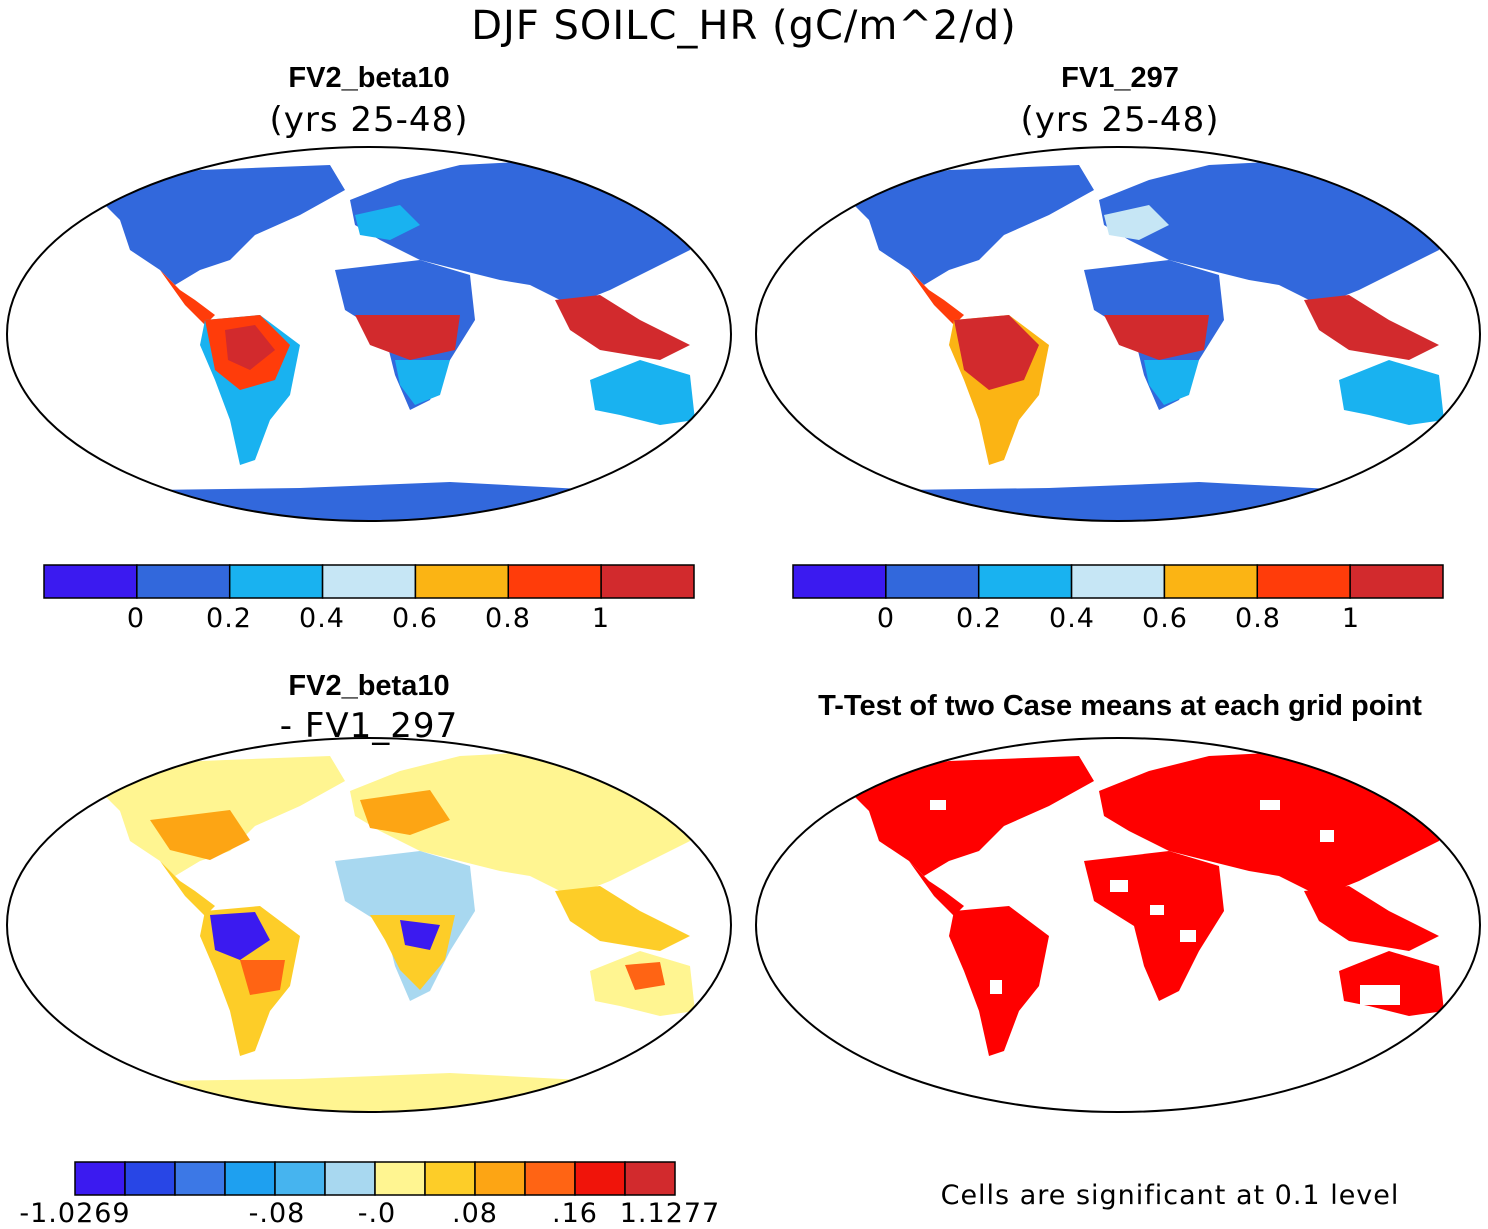  What do you see at coordinates (1258, 618) in the screenshot?
I see `cb2-tick-label: 0.8` at bounding box center [1258, 618].